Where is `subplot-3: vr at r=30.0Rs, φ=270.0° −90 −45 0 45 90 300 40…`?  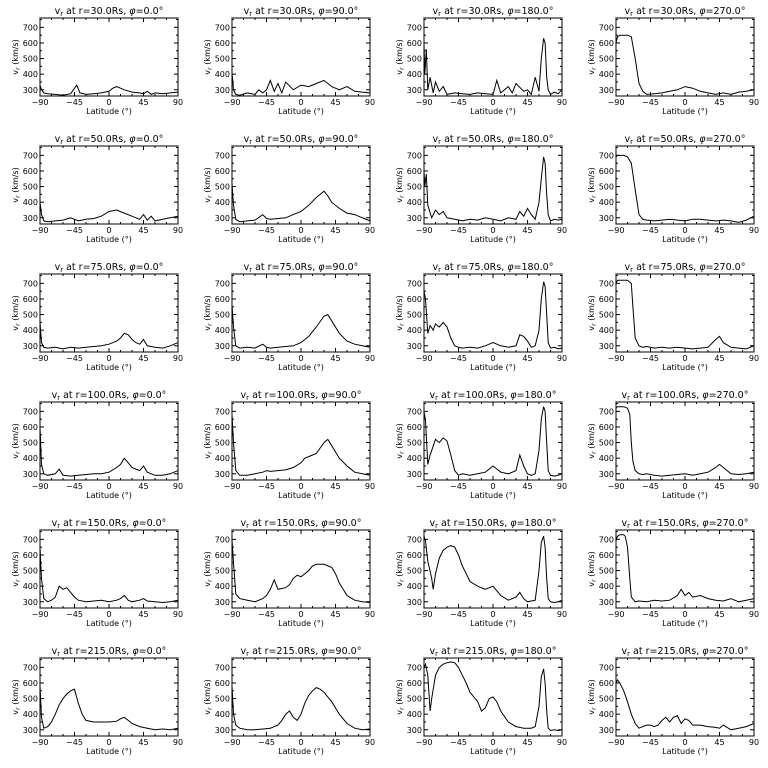
subplot-3: vr at r=30.0Rs, φ=270.0° −90 −45 0 45 90 300 40… is located at coordinates (673, 61).